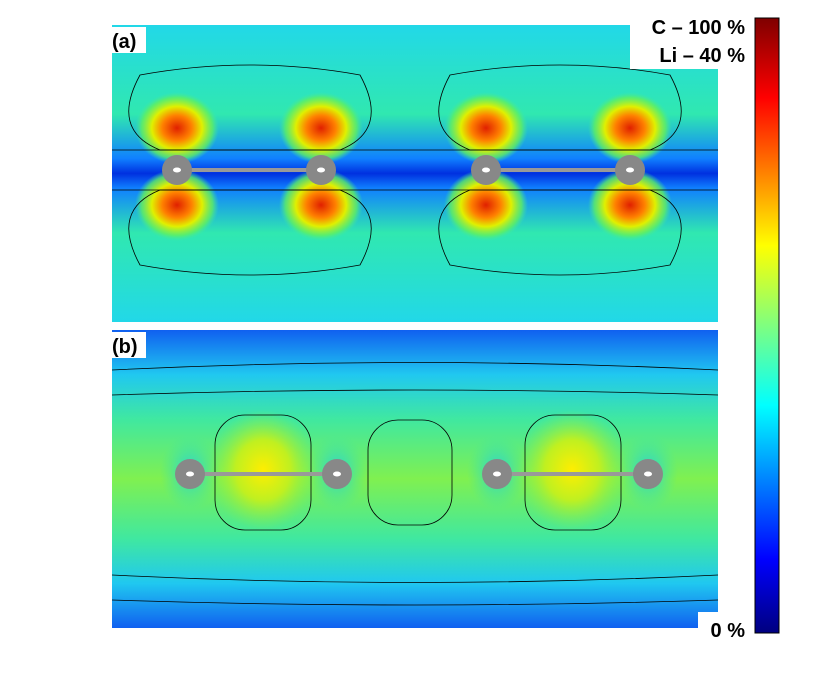  Describe the element at coordinates (699, 28) in the screenshot. I see `colorbar-top-label: C – 100 %` at that location.